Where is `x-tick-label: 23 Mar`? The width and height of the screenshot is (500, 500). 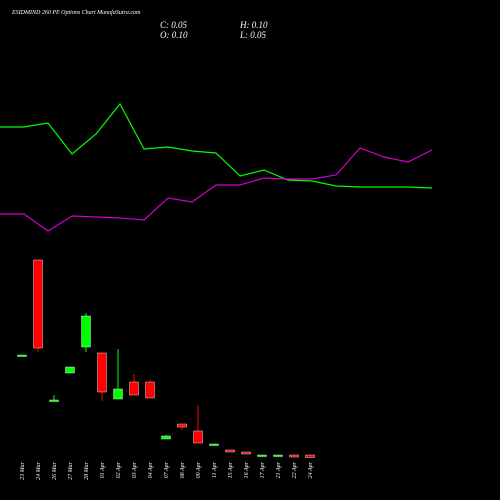 x-tick-label: 23 Mar is located at coordinates (23, 470).